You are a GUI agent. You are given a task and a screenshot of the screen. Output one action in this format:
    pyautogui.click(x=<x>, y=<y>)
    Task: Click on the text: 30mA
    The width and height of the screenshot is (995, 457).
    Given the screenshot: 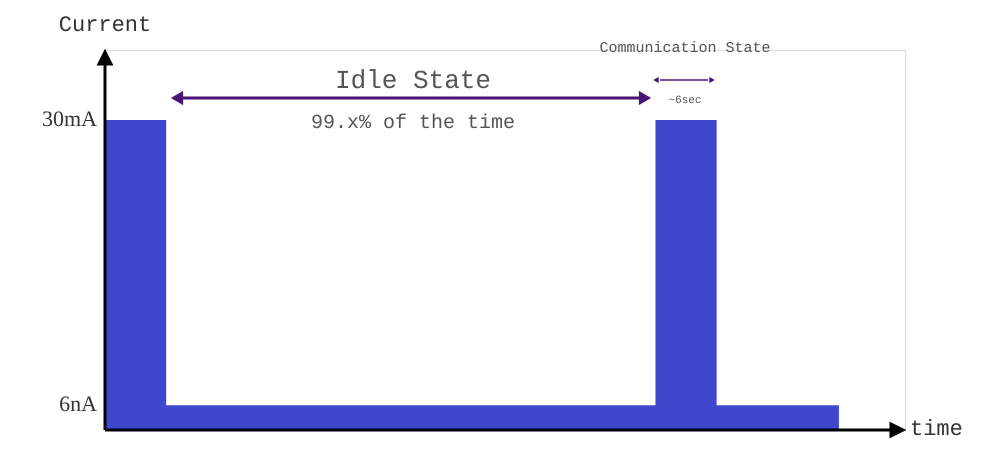 What is the action you would take?
    pyautogui.click(x=70, y=118)
    